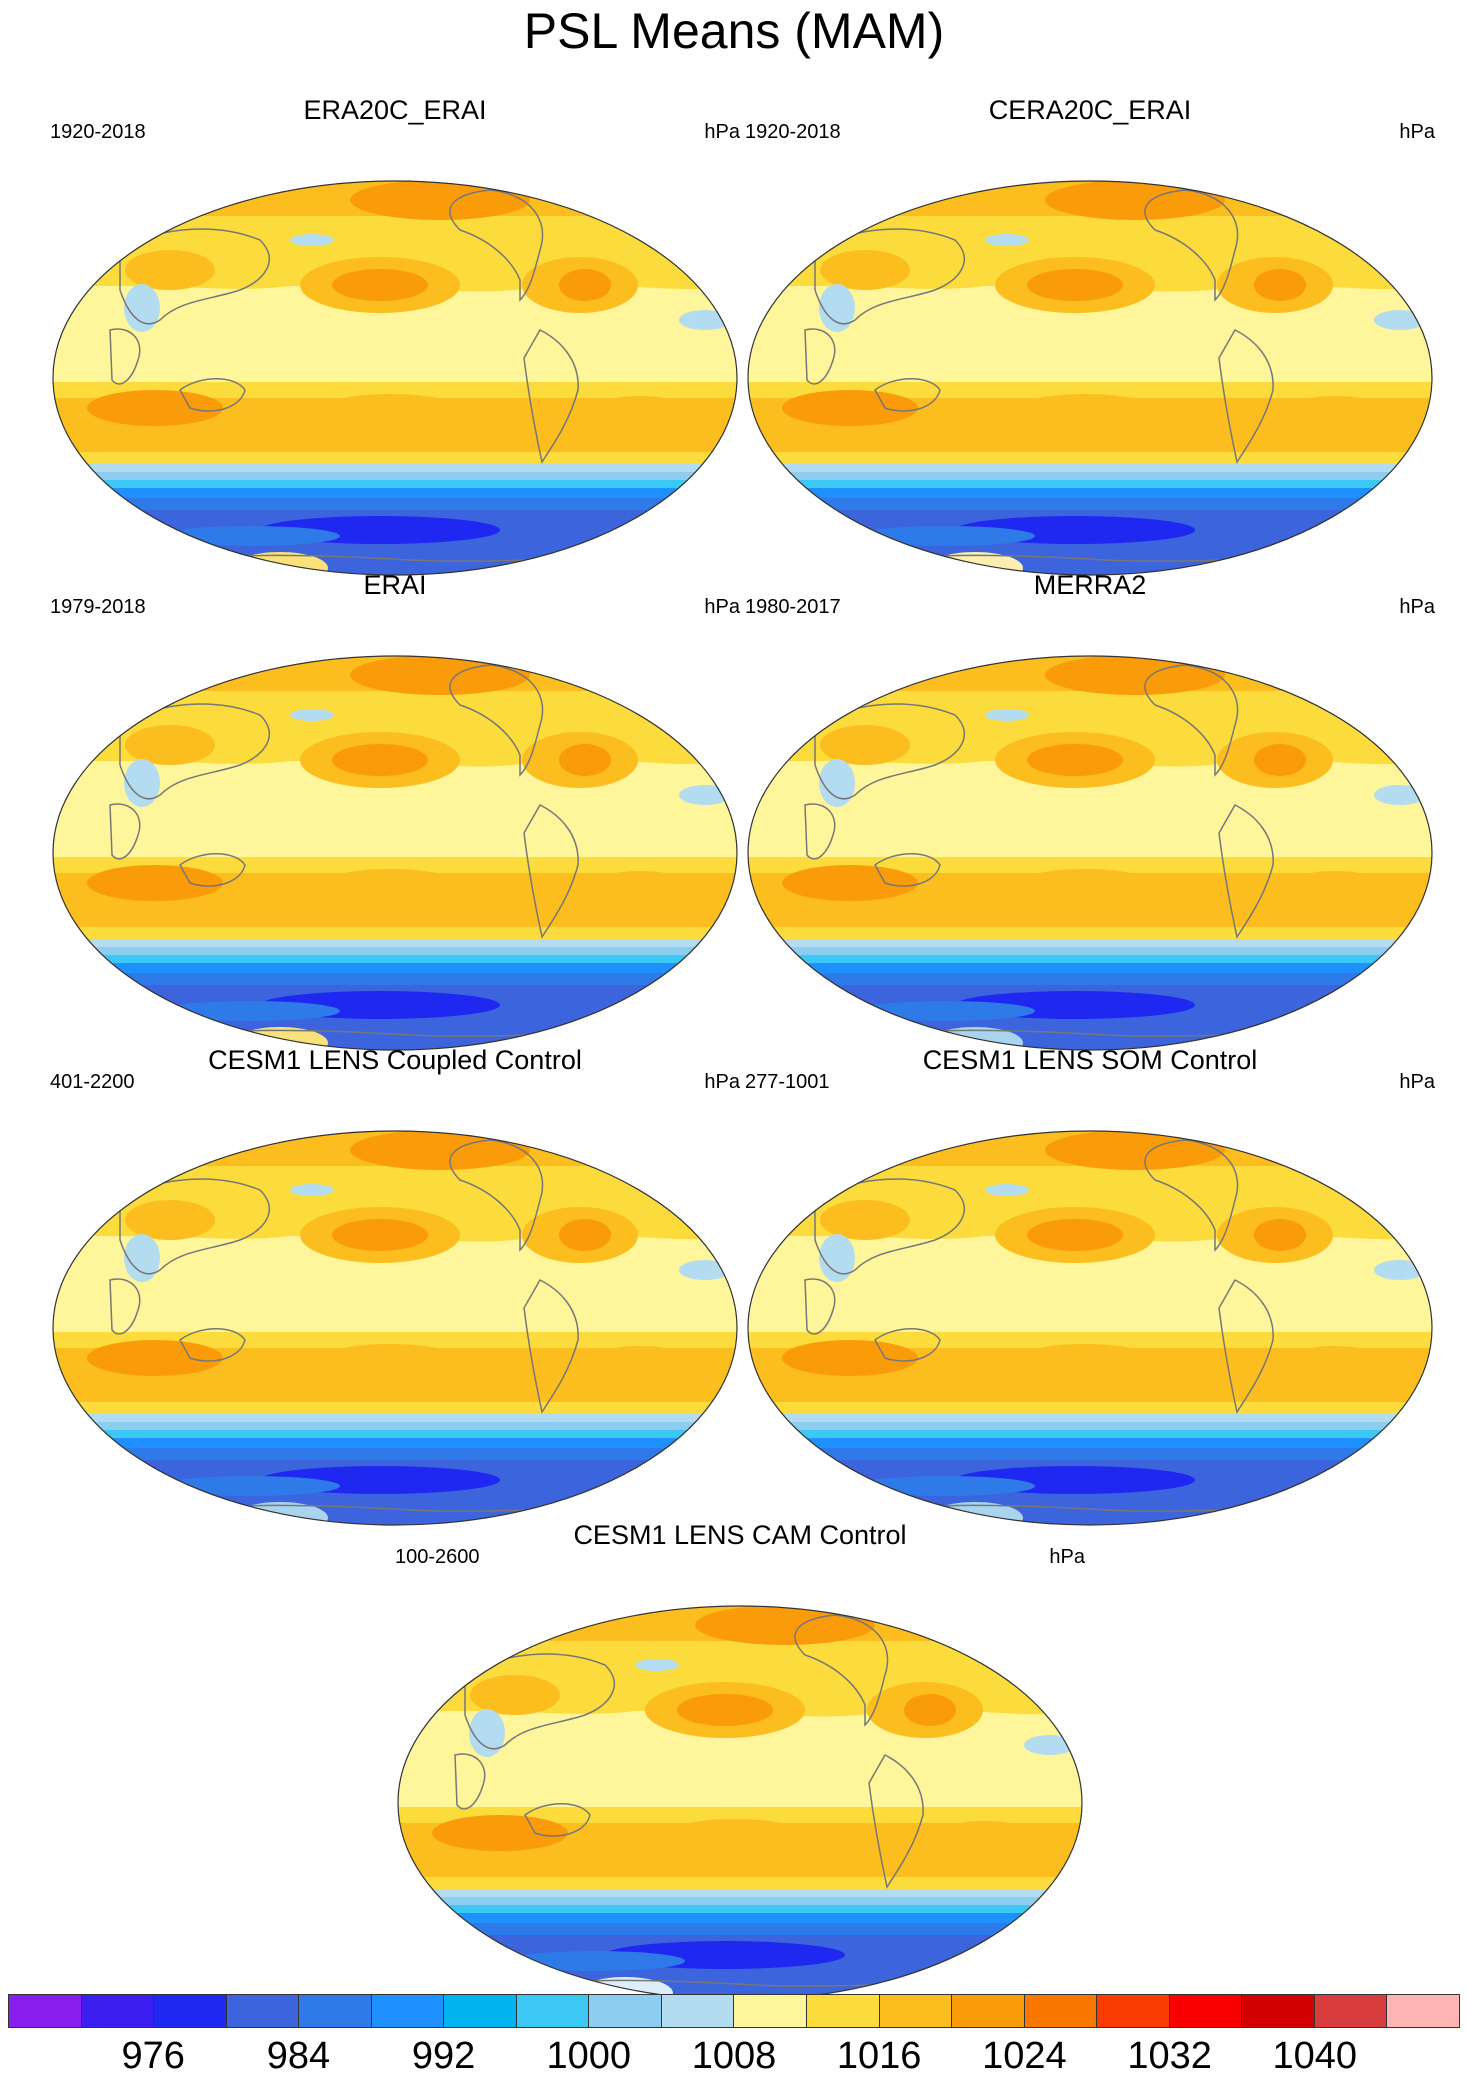 The width and height of the screenshot is (1468, 2082). Describe the element at coordinates (98, 132) in the screenshot. I see `panel-years: 1920-2018` at that location.